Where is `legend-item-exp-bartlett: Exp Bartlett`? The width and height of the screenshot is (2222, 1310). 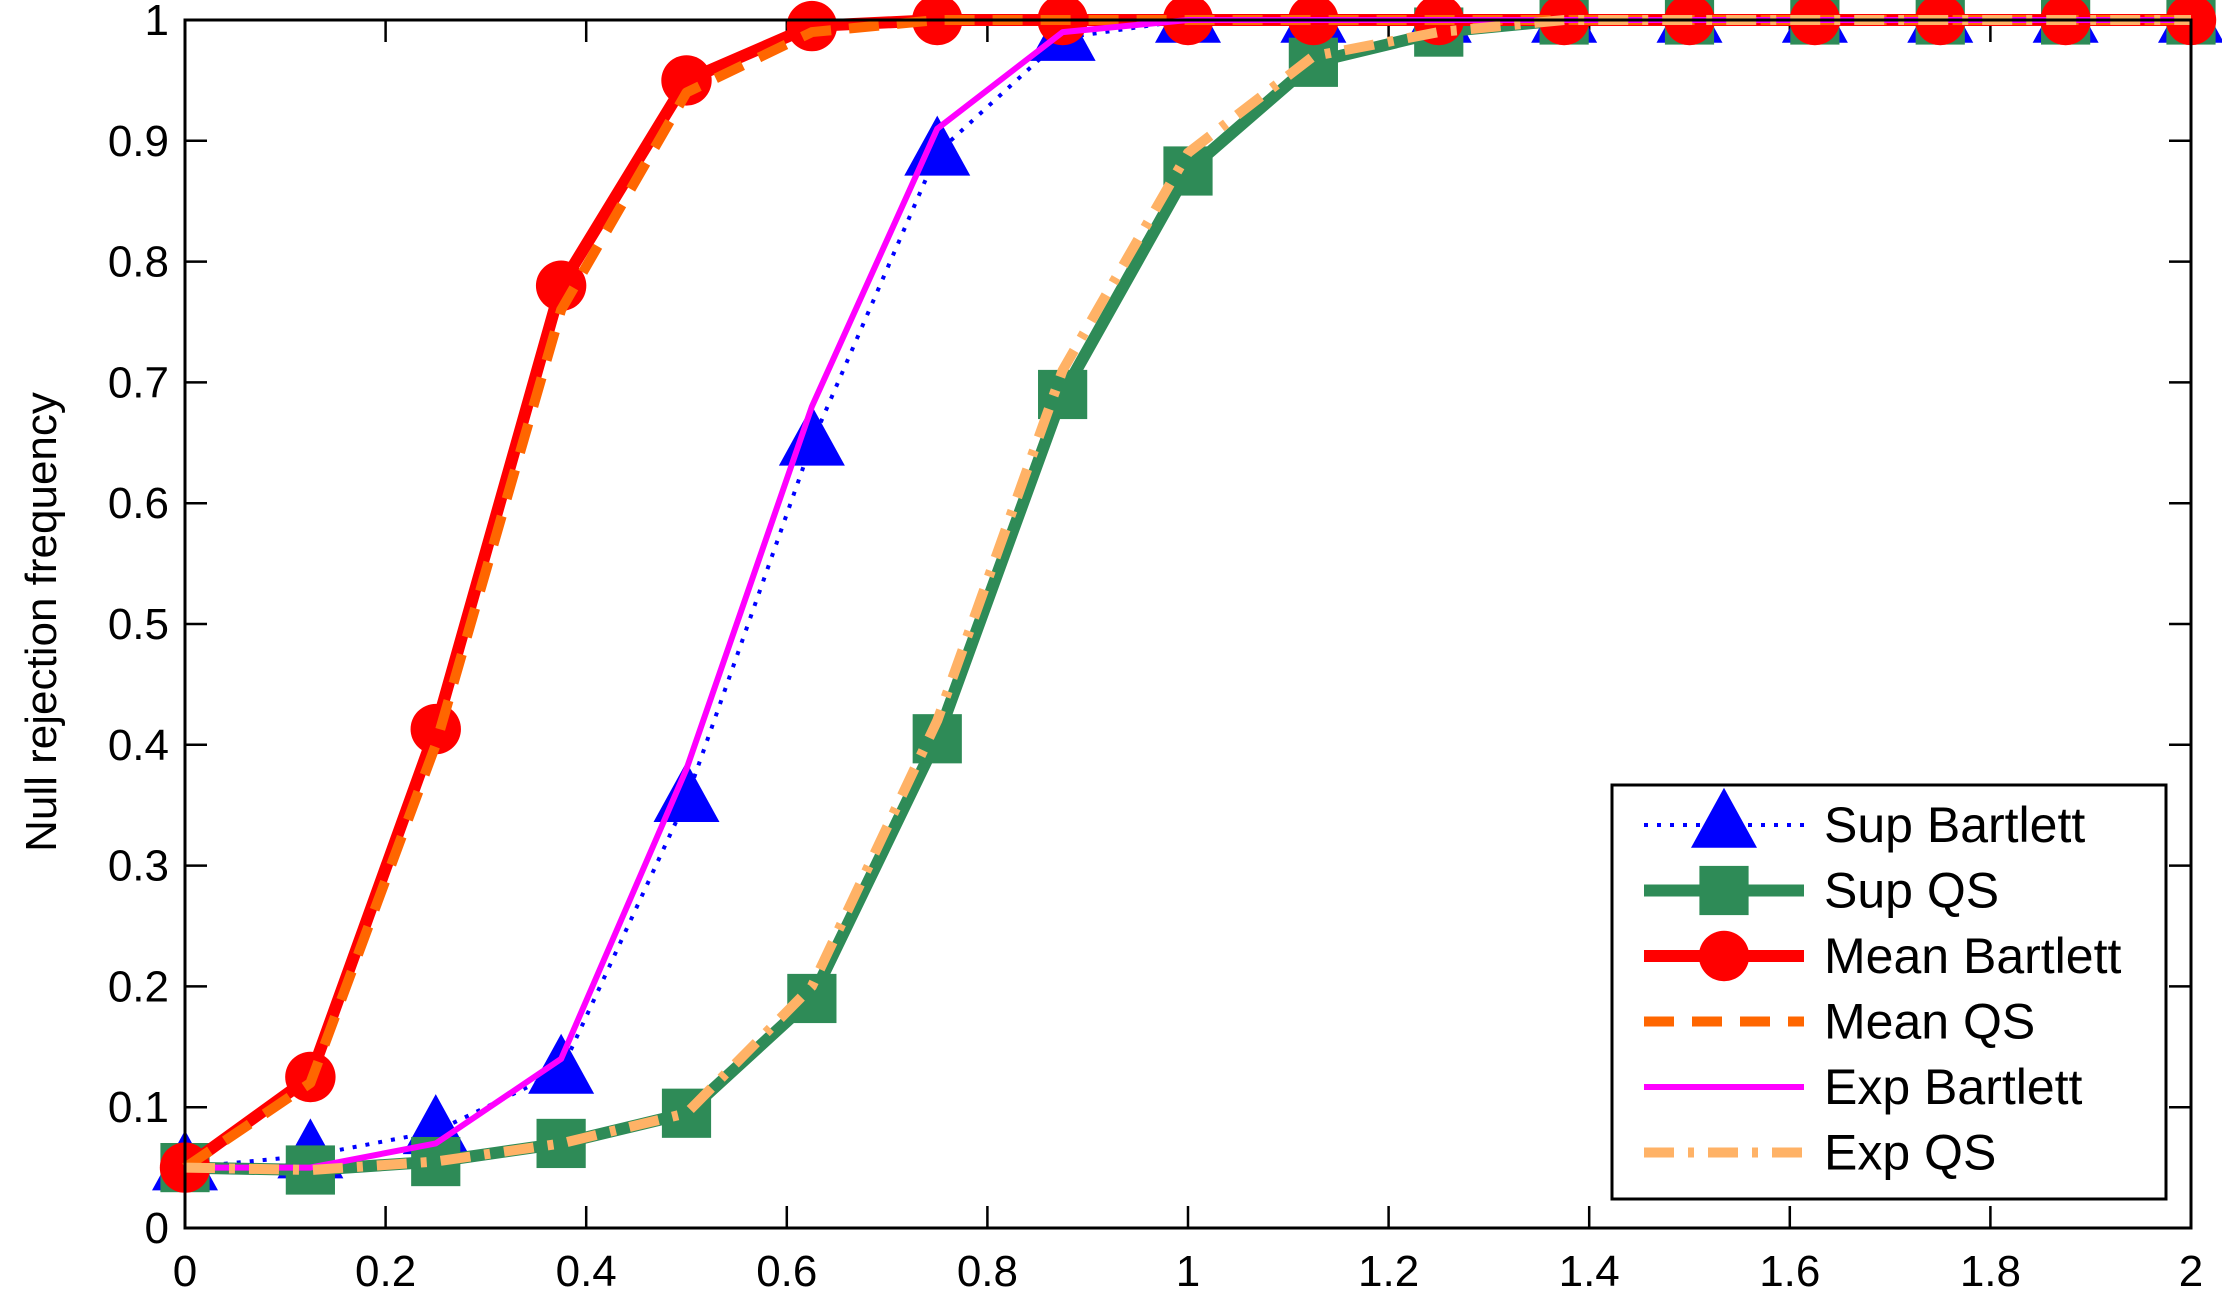 legend-item-exp-bartlett: Exp Bartlett is located at coordinates (1863, 1087).